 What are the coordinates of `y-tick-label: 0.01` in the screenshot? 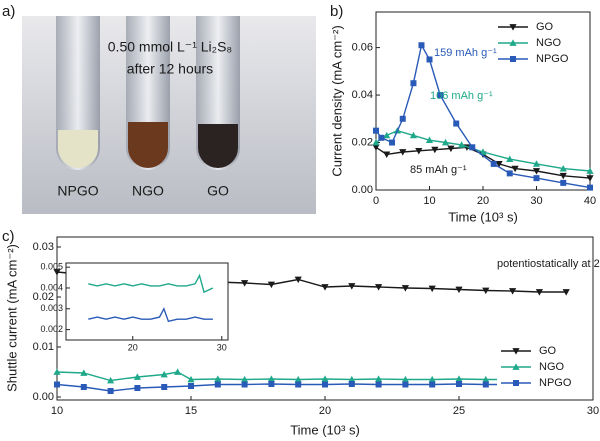 It's located at (43, 347).